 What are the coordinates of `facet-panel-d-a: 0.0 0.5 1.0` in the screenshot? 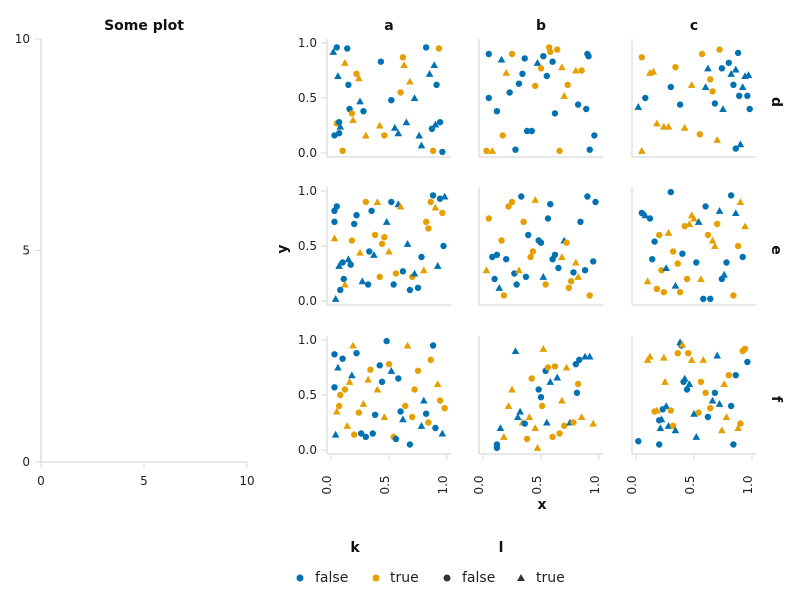 It's located at (374, 98).